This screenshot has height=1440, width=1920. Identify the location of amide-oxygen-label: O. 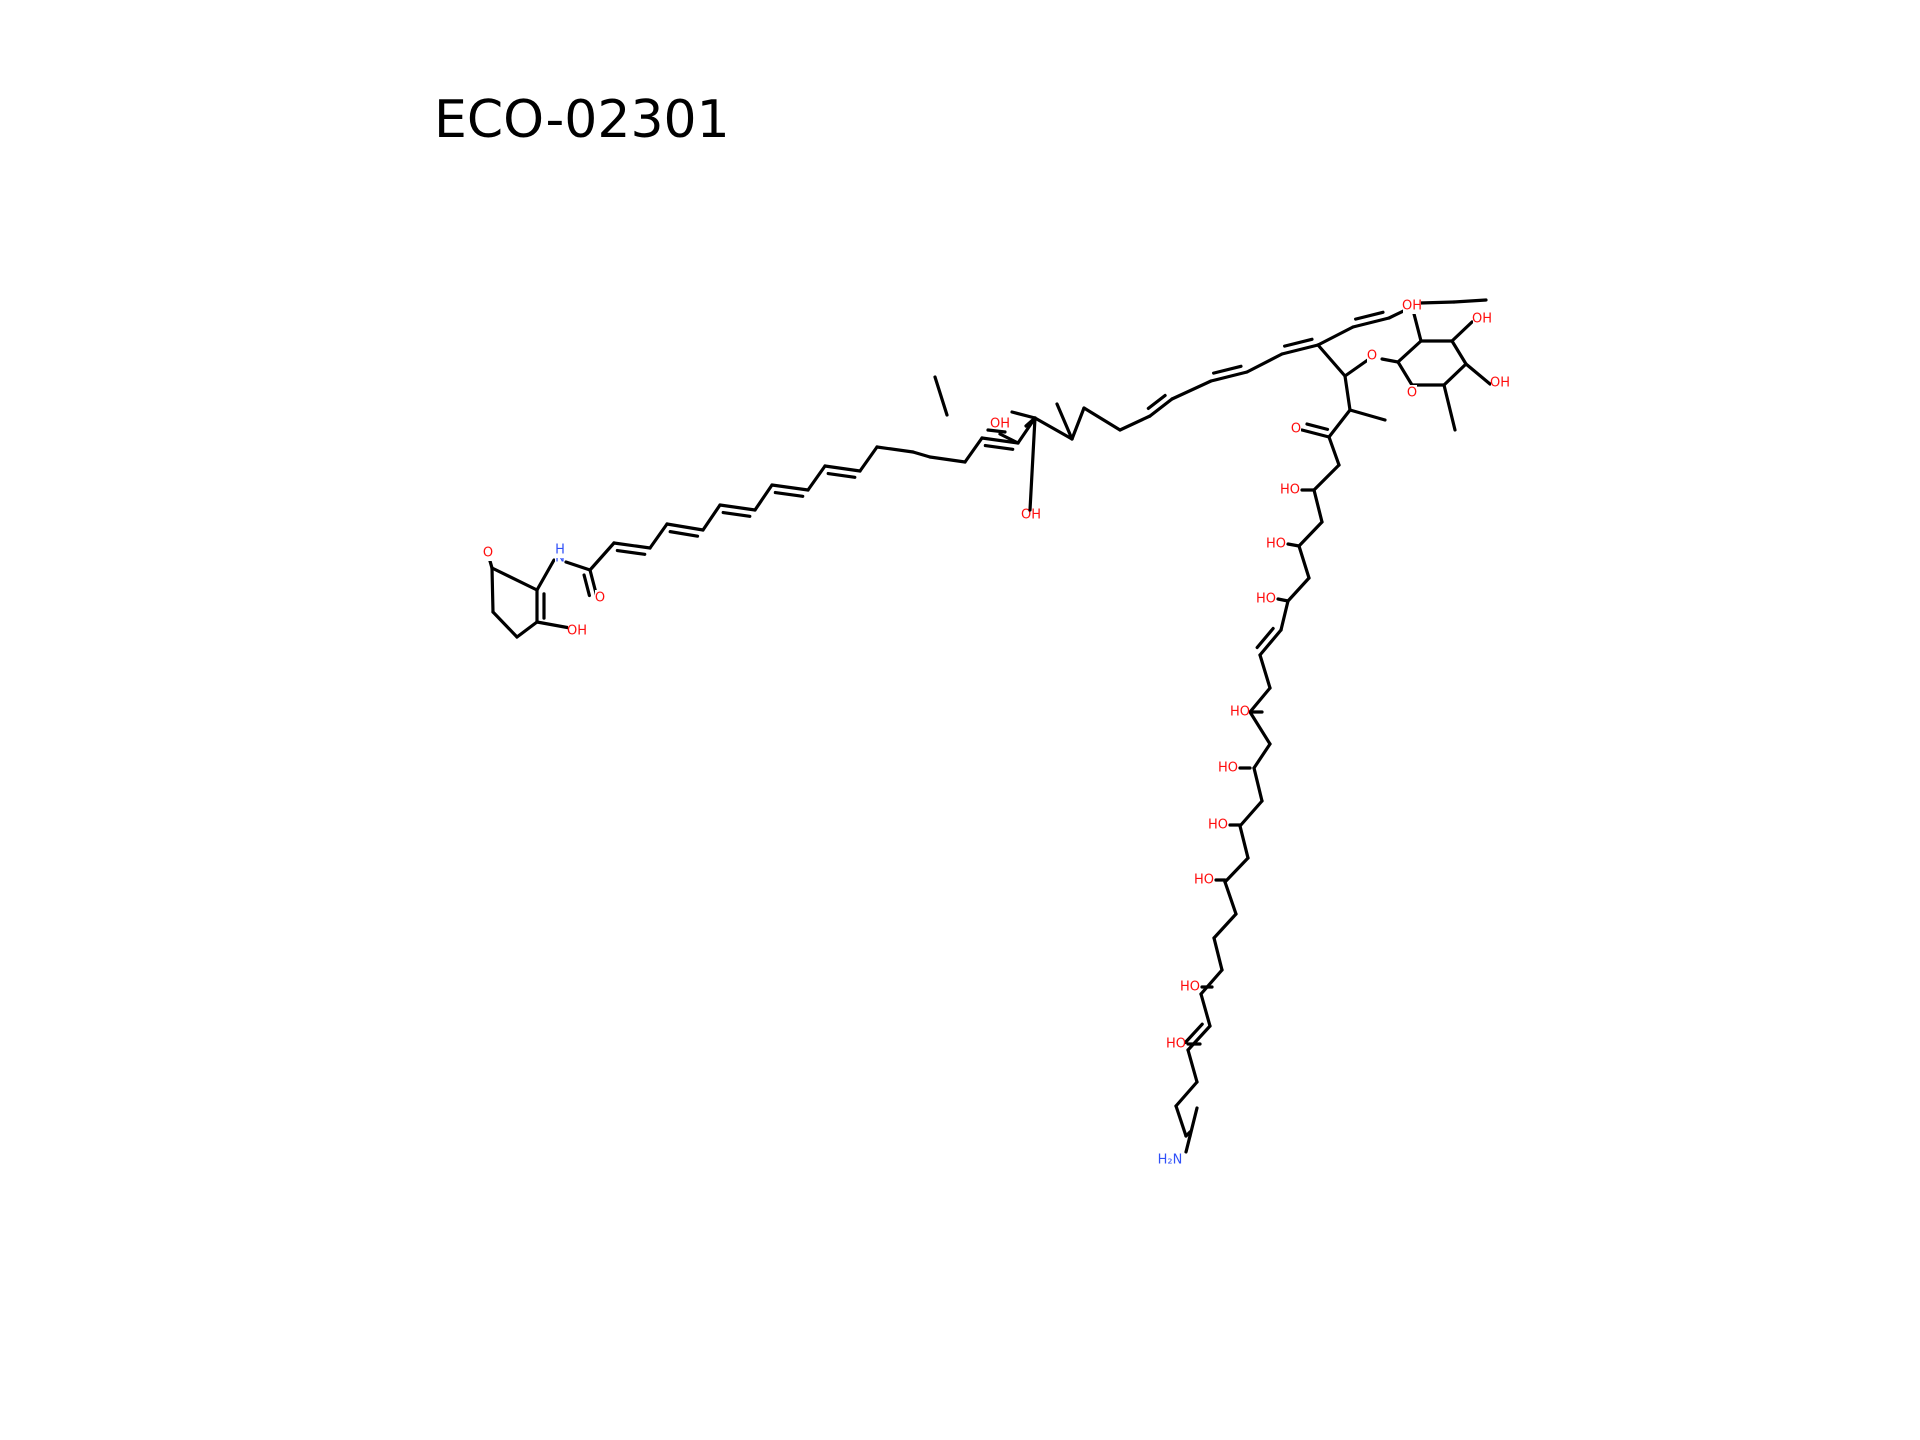
(600, 598).